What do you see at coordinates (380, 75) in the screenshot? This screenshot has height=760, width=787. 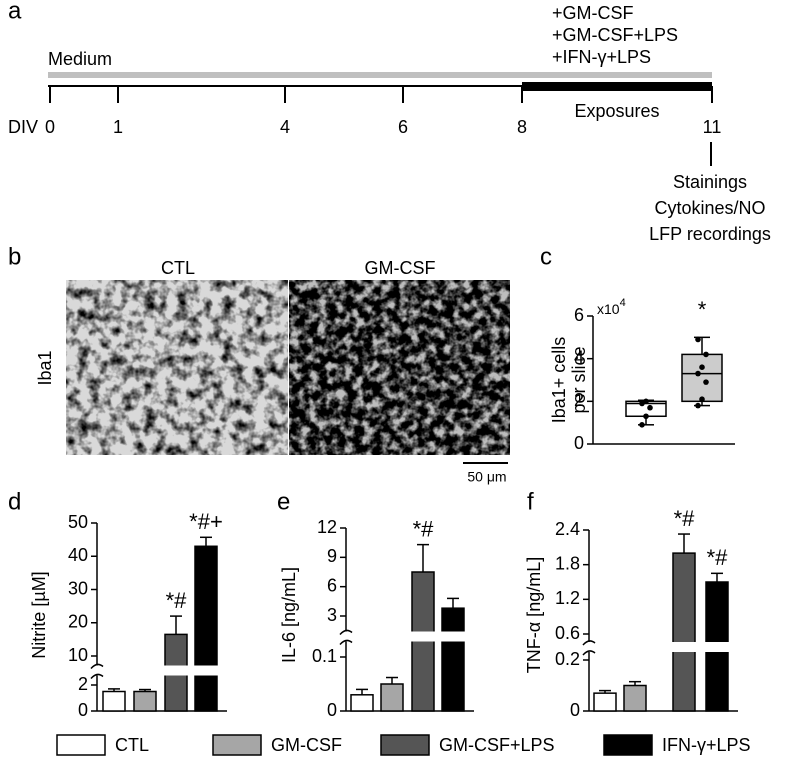 I see `medium-bar` at bounding box center [380, 75].